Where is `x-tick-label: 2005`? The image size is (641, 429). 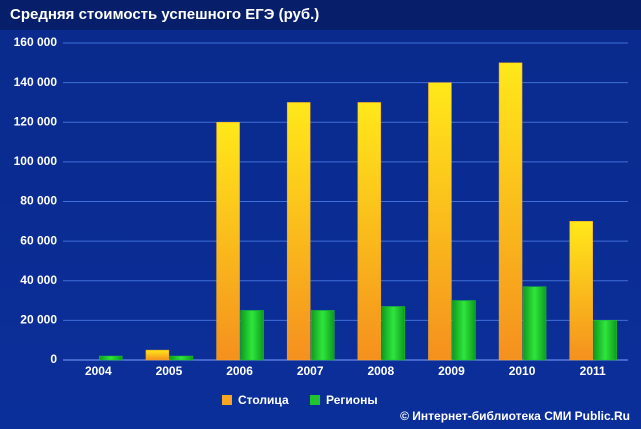
x-tick-label: 2005 is located at coordinates (169, 371).